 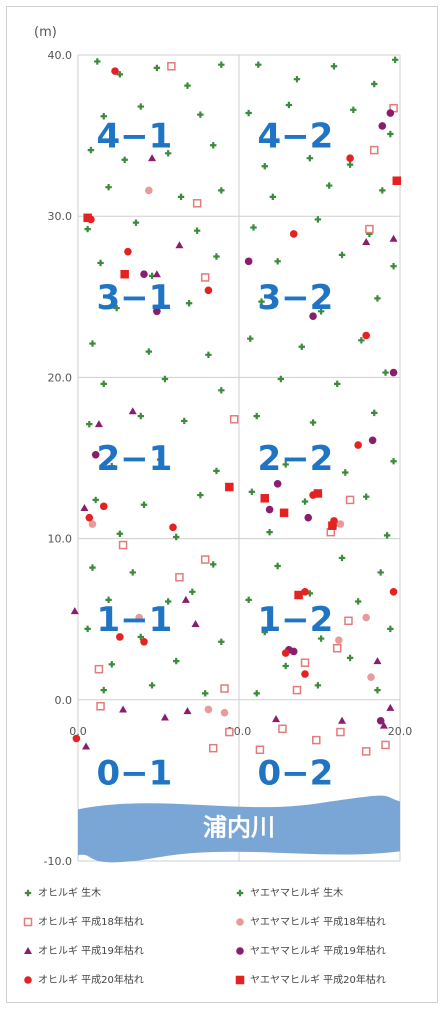 I want to click on sector-label: 4−2, so click(x=295, y=137).